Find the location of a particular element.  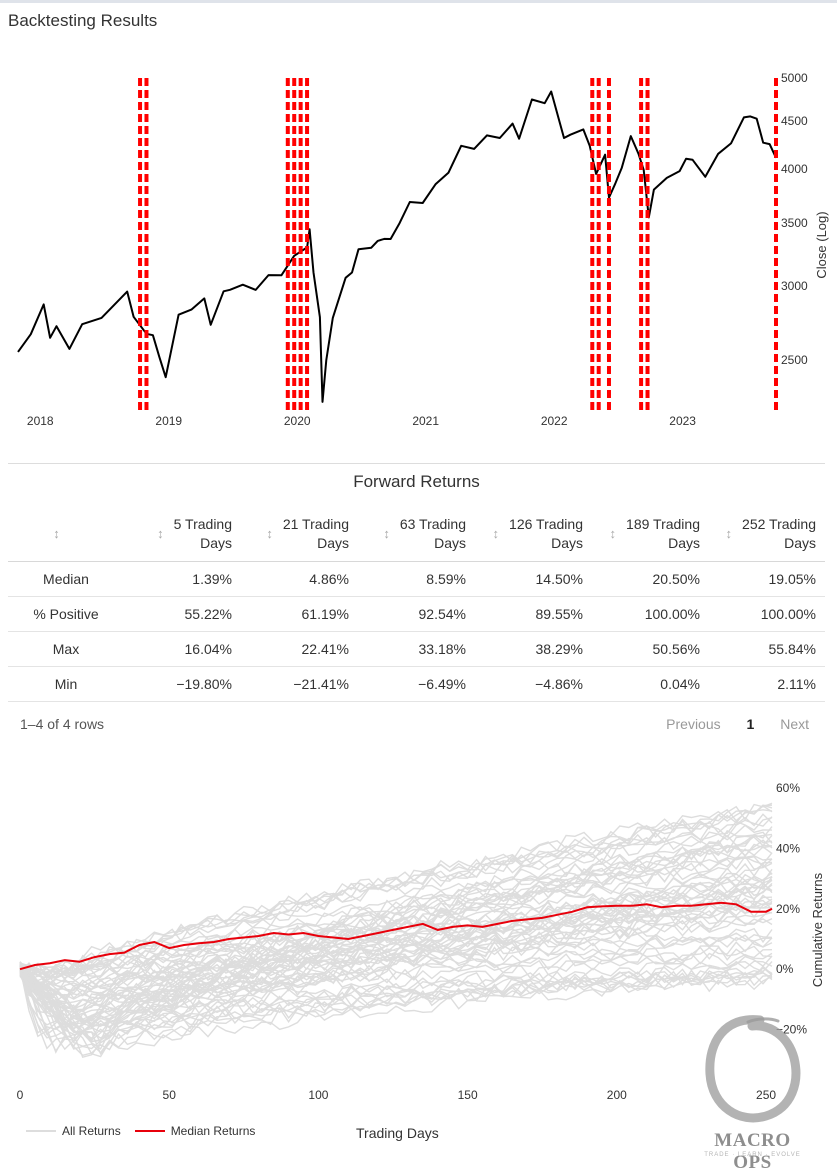

column-header-label: 252 Trading is located at coordinates (779, 523).